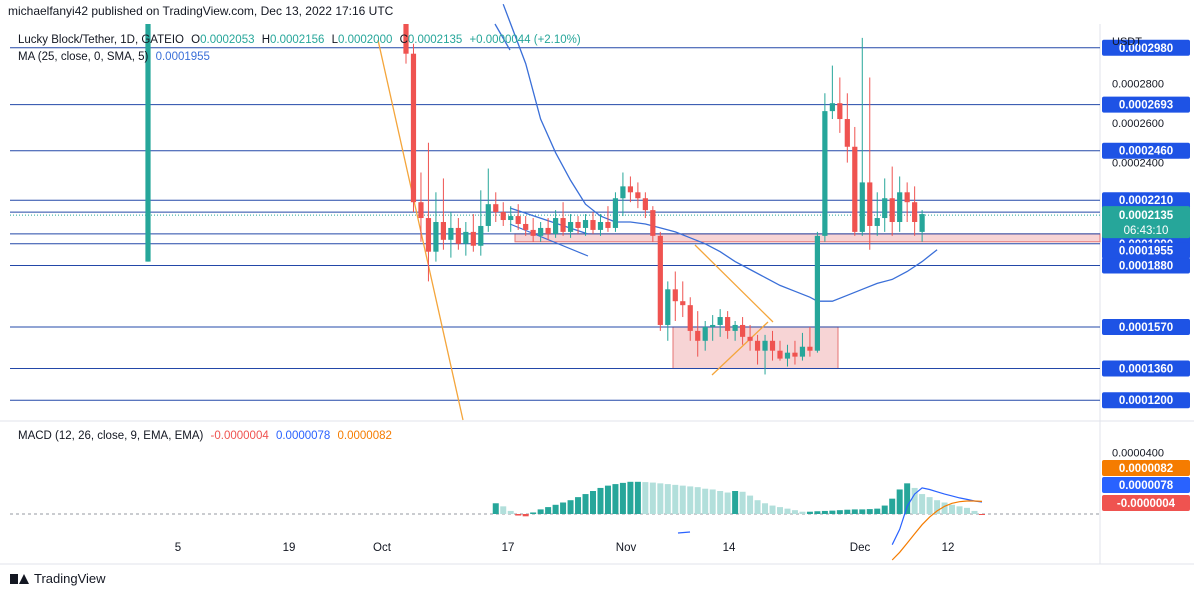 This screenshot has height=597, width=1194. Describe the element at coordinates (266, 40) in the screenshot. I see `ohlc-high-label: H` at that location.